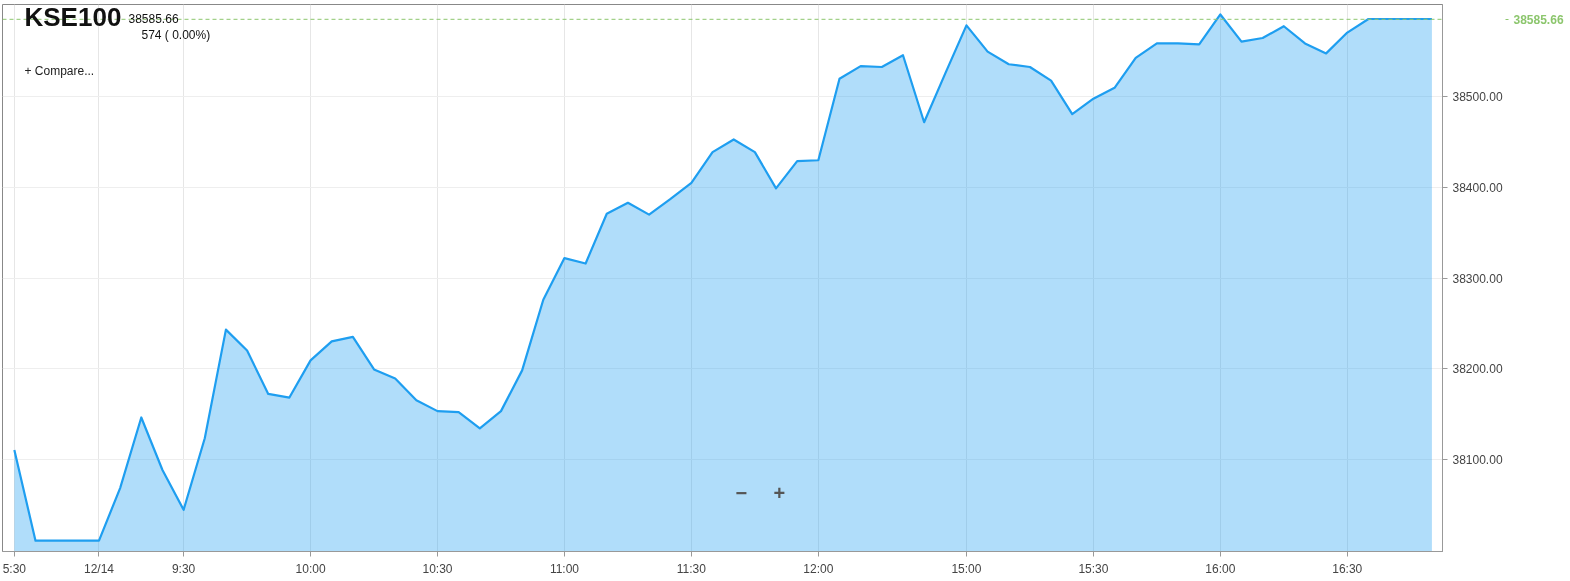 The height and width of the screenshot is (581, 1570). What do you see at coordinates (818, 568) in the screenshot?
I see `x-tick-label: 12:00` at bounding box center [818, 568].